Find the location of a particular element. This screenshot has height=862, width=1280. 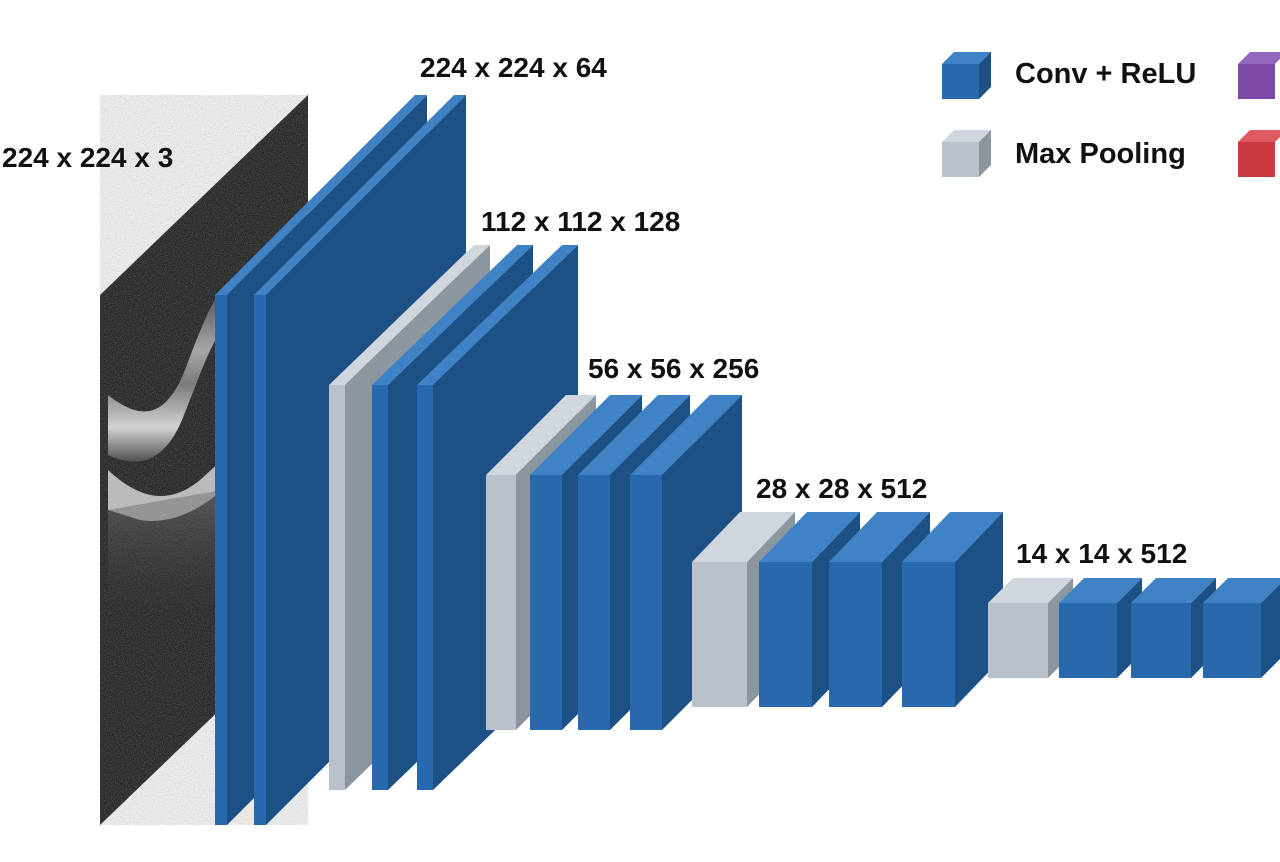

input-size-label: 224 x 224 x 3 is located at coordinates (88, 157).